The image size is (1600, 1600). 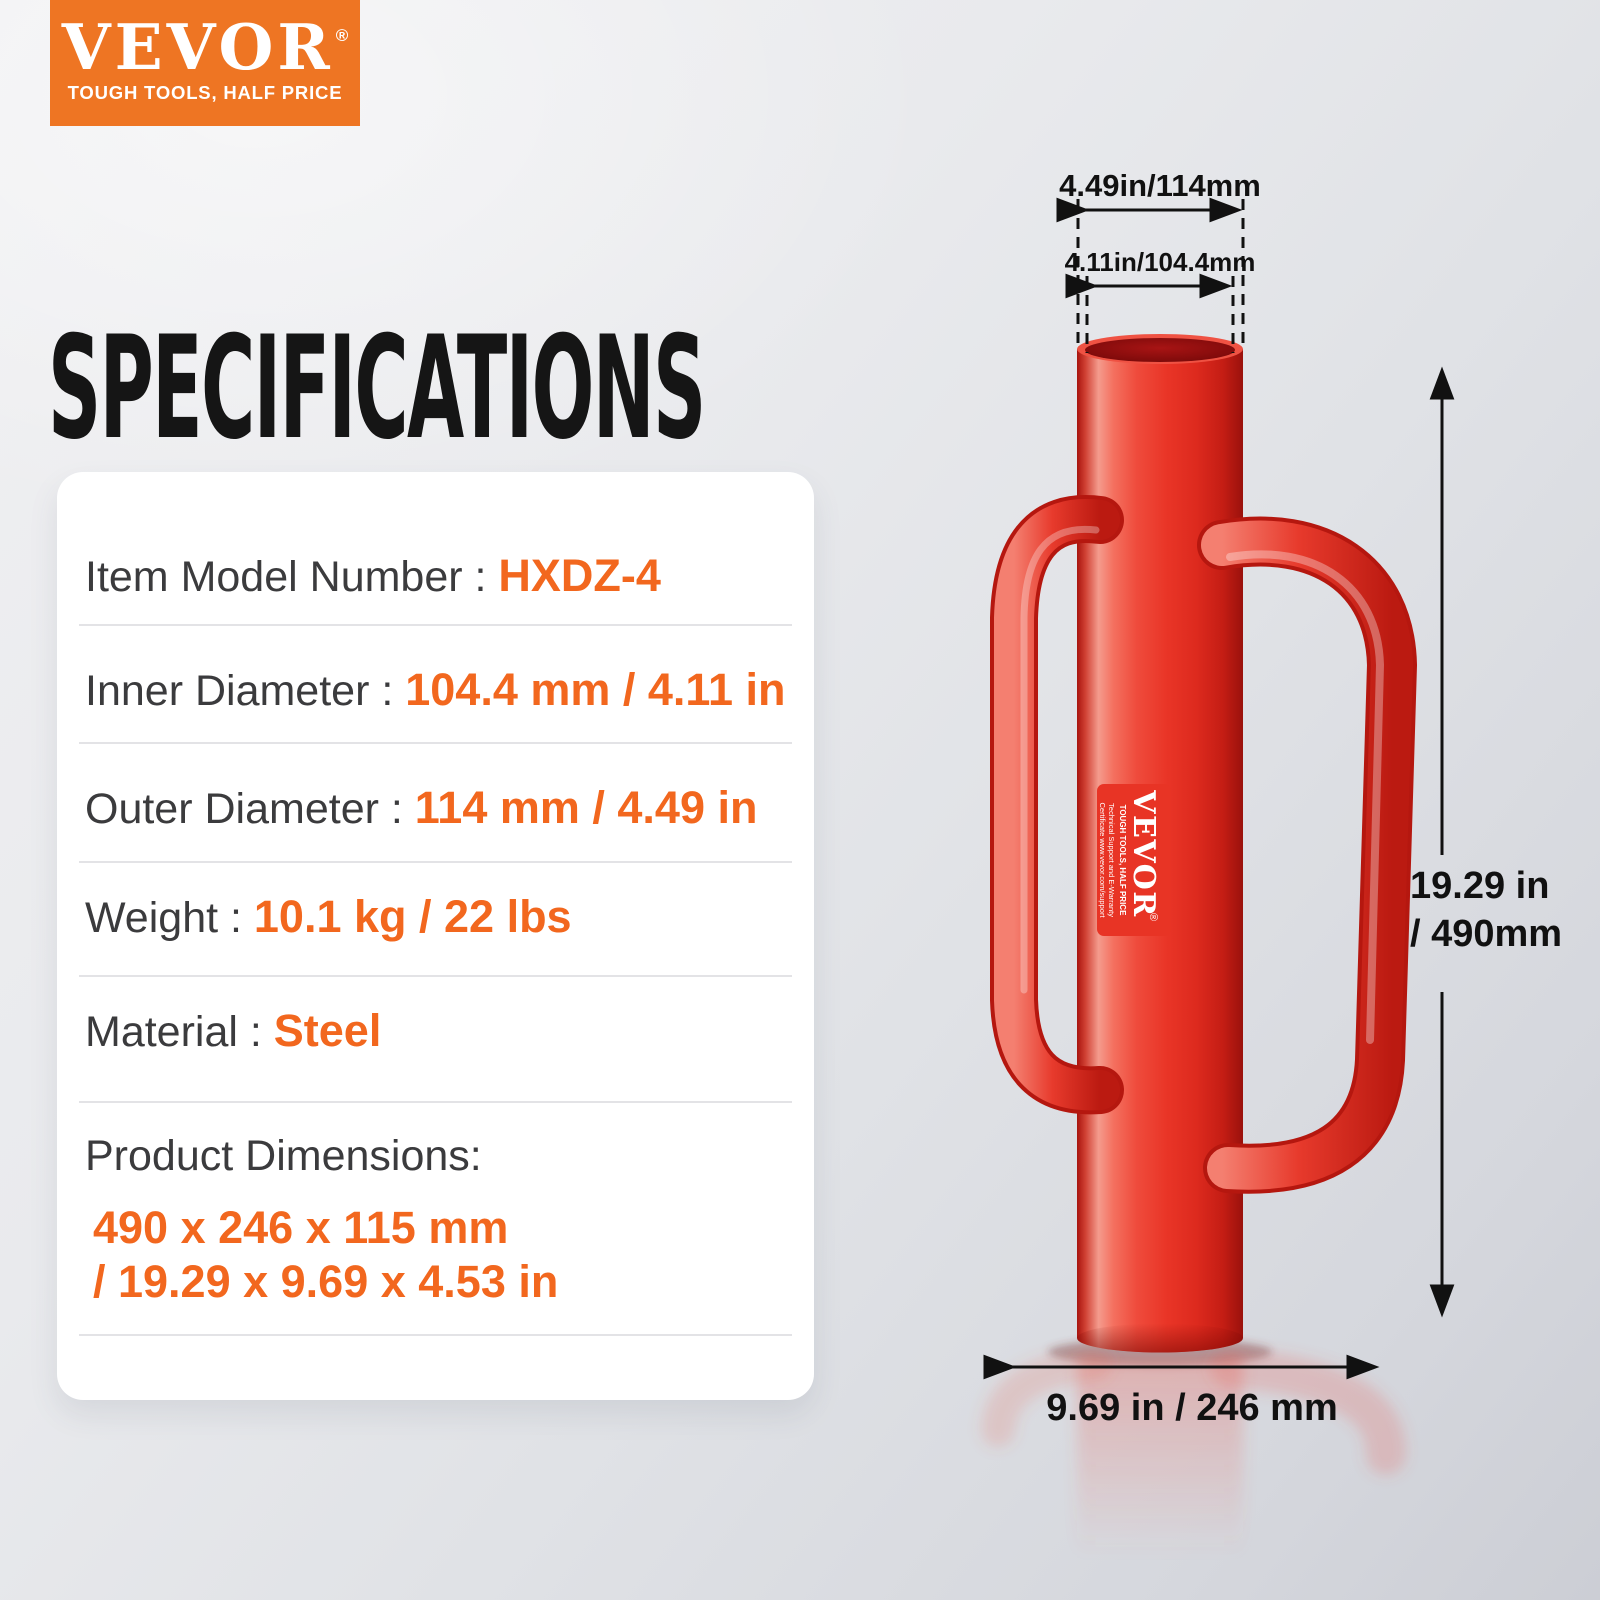 I want to click on spec-value: 114 mm / 4.49 in, so click(x=586, y=807).